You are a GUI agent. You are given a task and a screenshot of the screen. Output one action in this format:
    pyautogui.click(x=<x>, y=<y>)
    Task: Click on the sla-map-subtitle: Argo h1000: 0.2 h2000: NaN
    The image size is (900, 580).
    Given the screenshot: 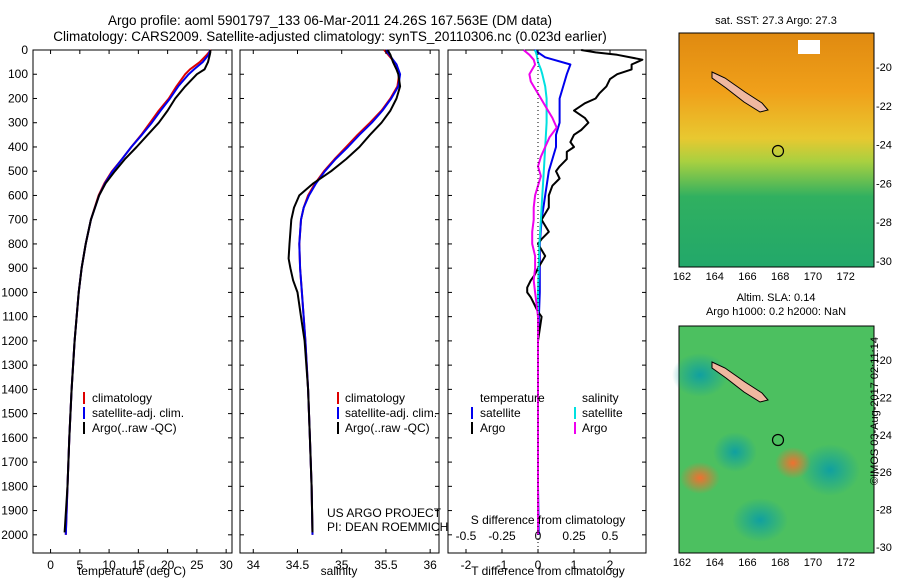 What is the action you would take?
    pyautogui.click(x=776, y=312)
    